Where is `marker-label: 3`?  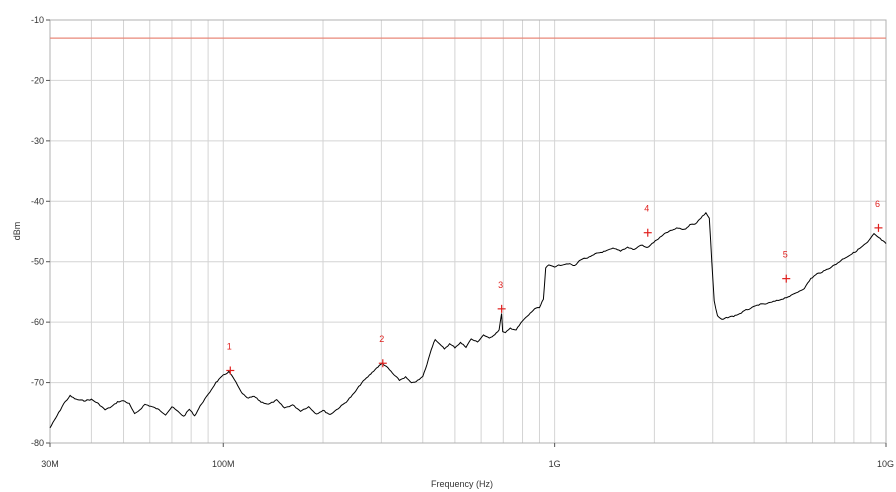 marker-label: 3 is located at coordinates (500, 285).